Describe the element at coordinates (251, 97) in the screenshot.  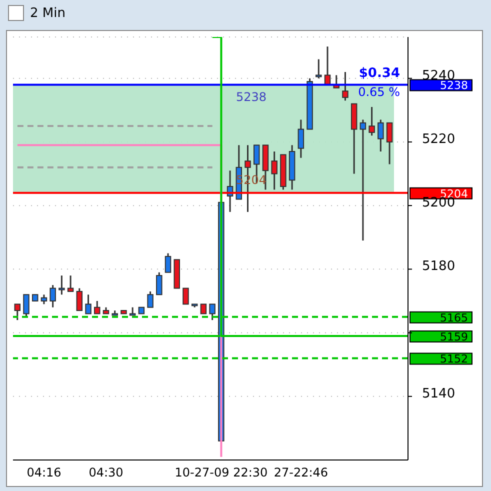
I see `annotation: 5238` at that location.